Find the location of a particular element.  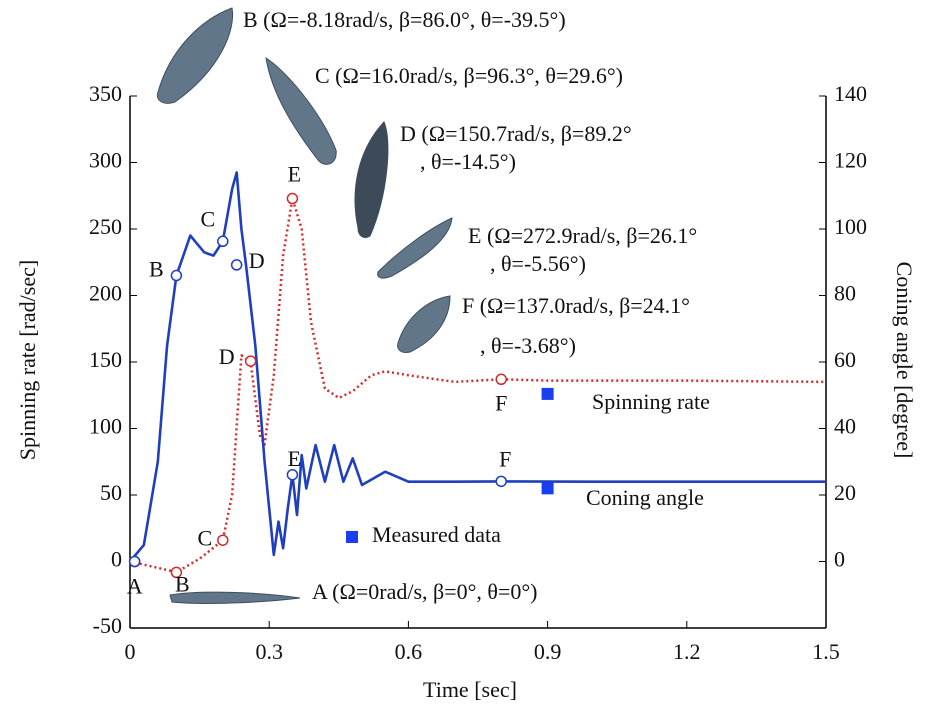

y-axis-title: Spinning rate [rad/sec] is located at coordinates (27, 360).